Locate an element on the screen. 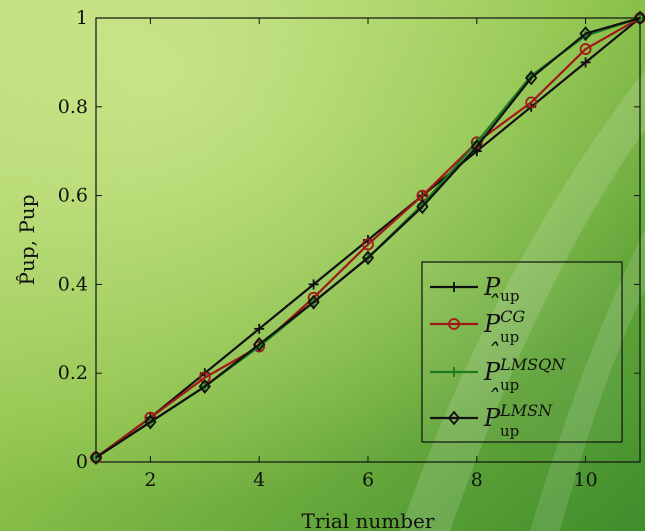 This screenshot has height=531, width=645. x-tick-label: 6 is located at coordinates (368, 480).